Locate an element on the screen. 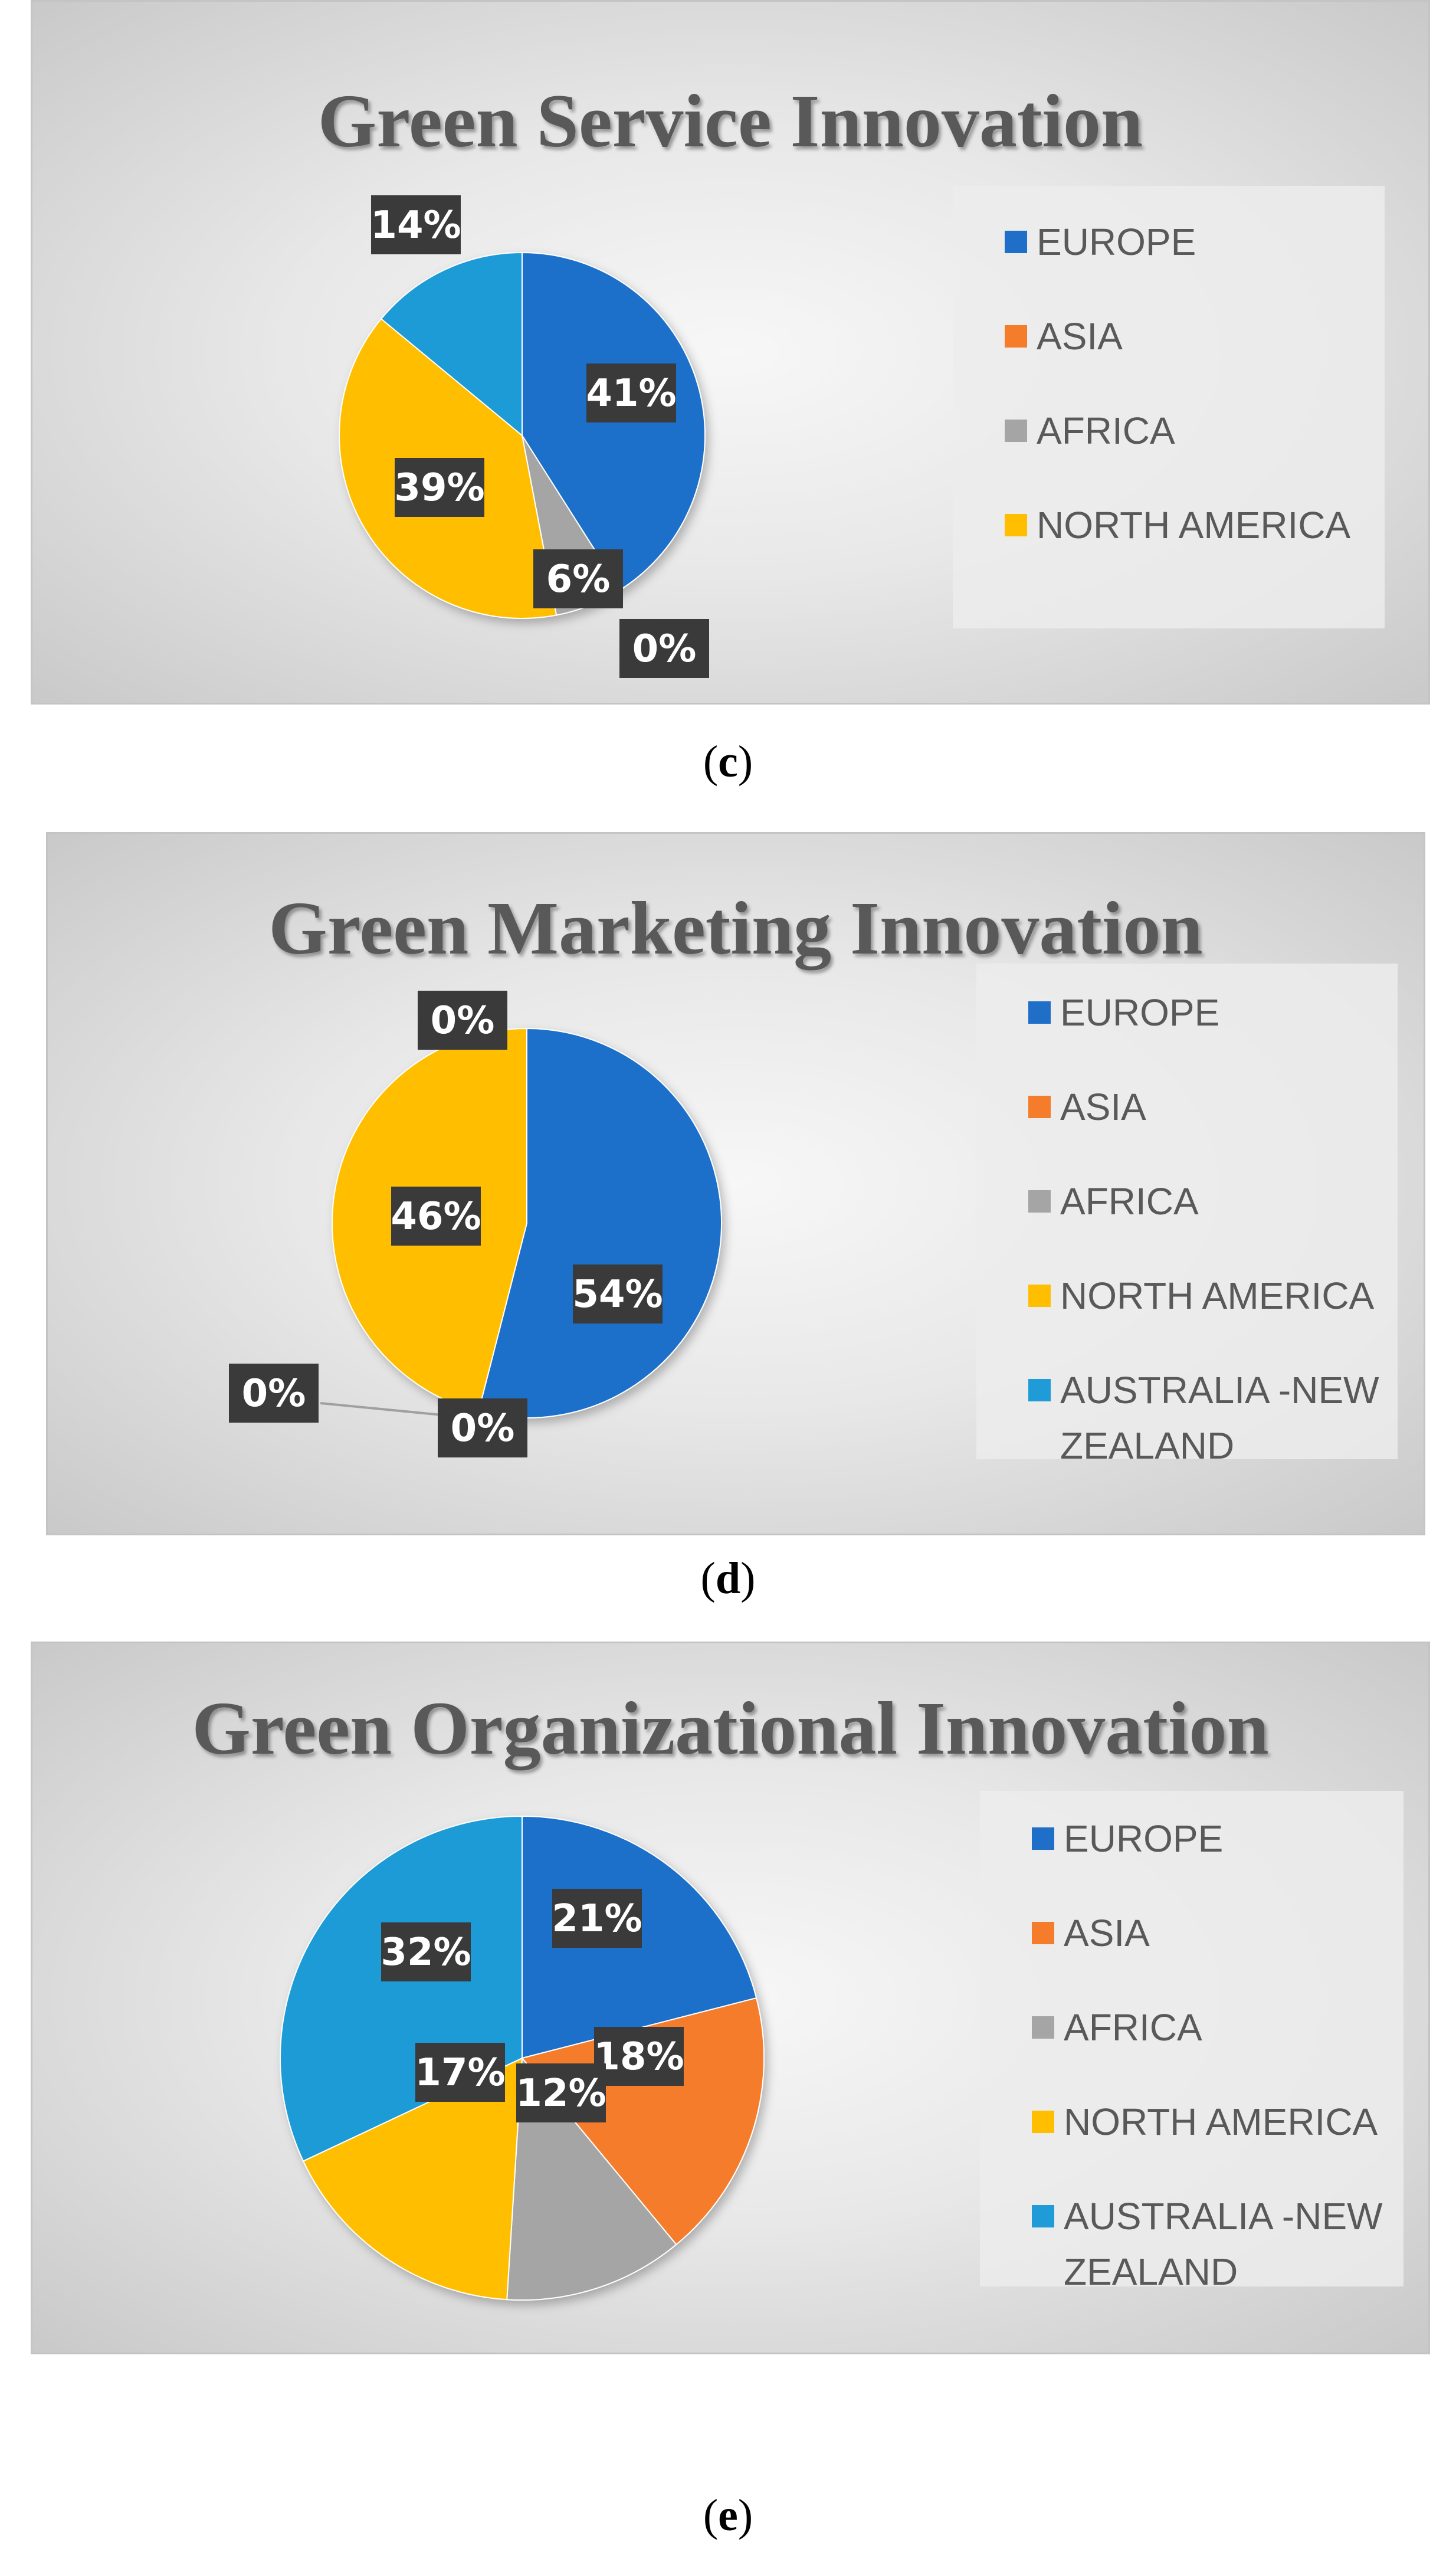  data-label-north-america: 17% is located at coordinates (460, 2072).